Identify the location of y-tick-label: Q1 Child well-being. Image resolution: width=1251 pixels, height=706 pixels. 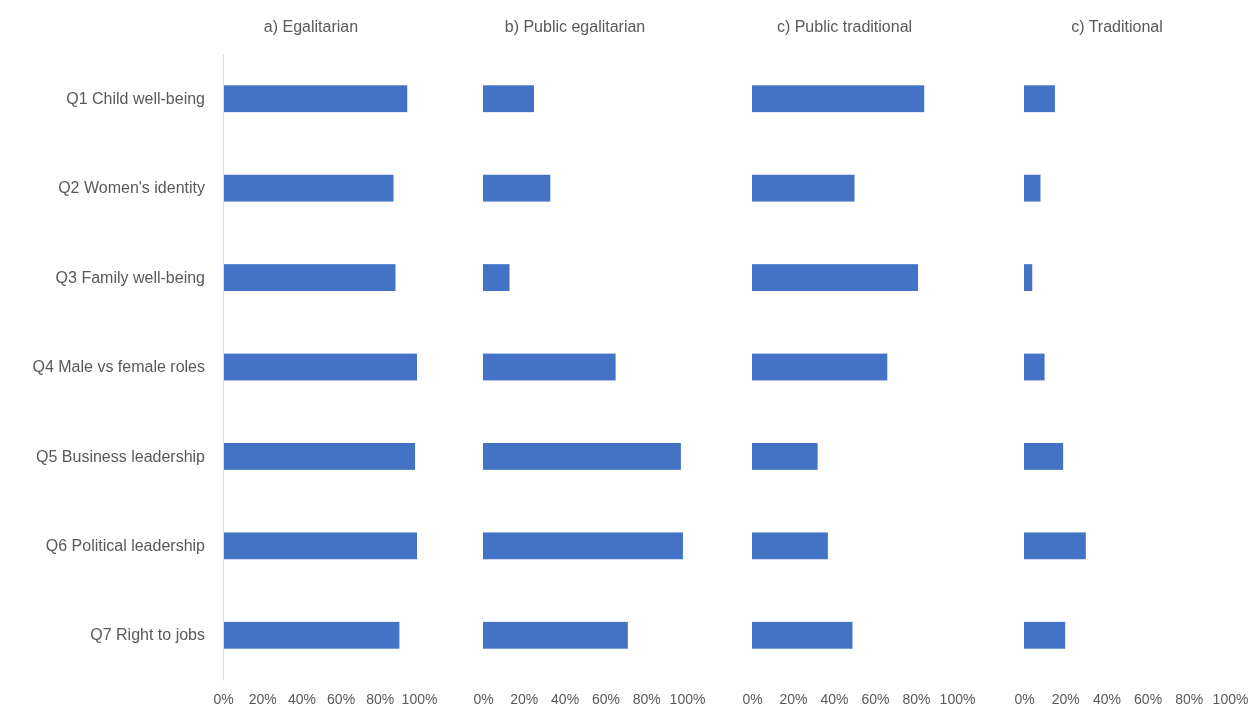
(135, 98).